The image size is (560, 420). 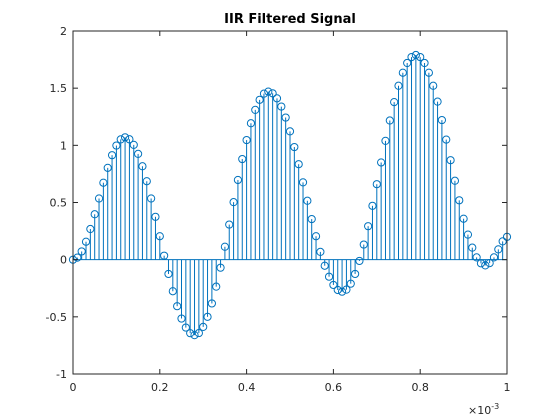 I want to click on x-tick-label: 0.4, so click(x=247, y=387).